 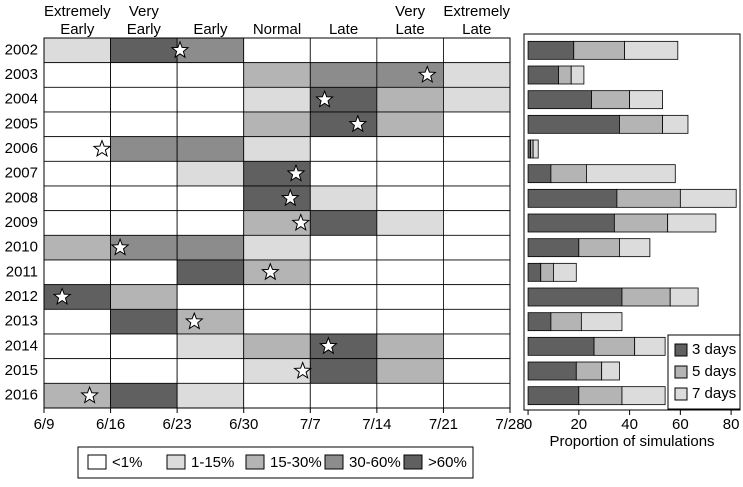 What do you see at coordinates (509, 424) in the screenshot?
I see `x-tick-label: 7/28` at bounding box center [509, 424].